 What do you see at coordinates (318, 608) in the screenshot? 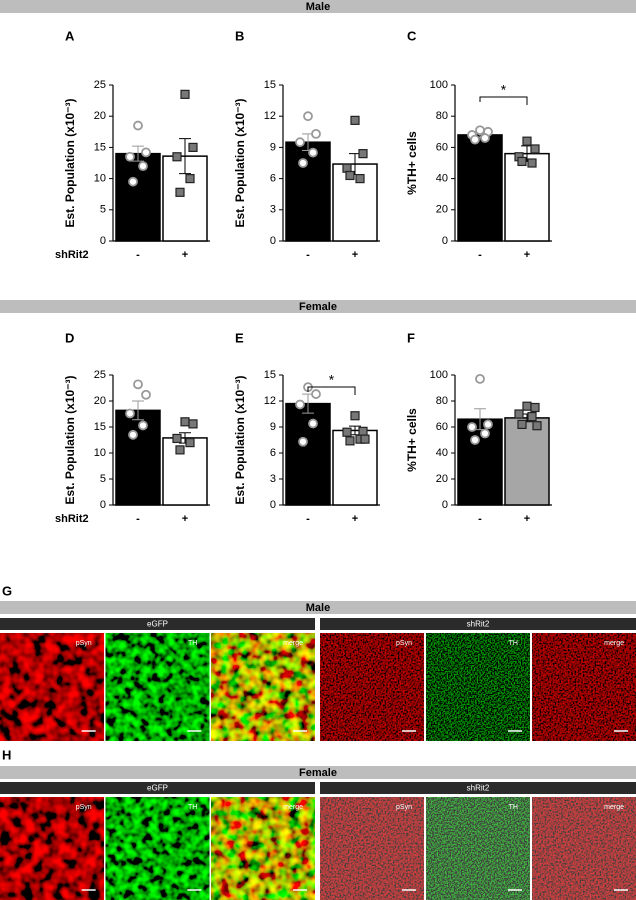
I see `banner-title: Male` at bounding box center [318, 608].